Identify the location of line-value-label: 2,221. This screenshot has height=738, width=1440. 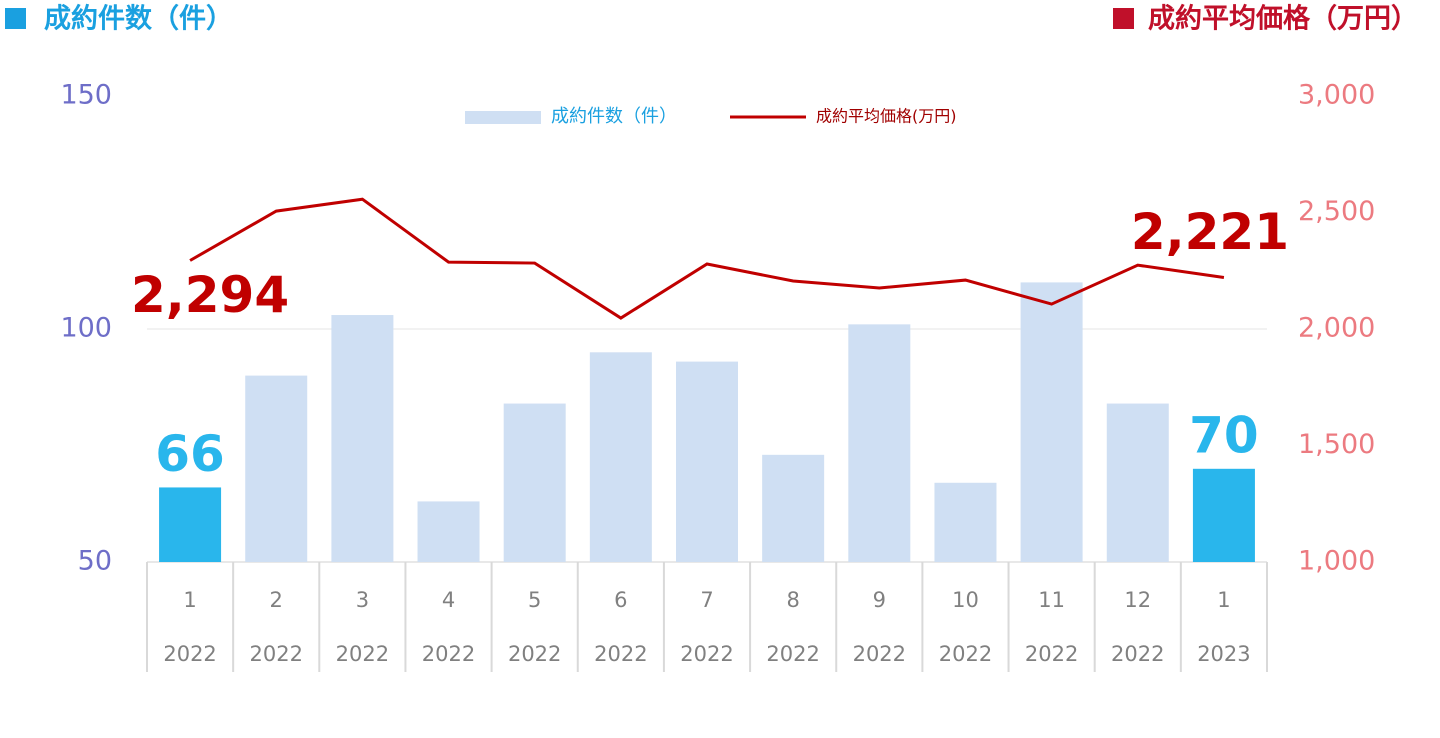
(1210, 232).